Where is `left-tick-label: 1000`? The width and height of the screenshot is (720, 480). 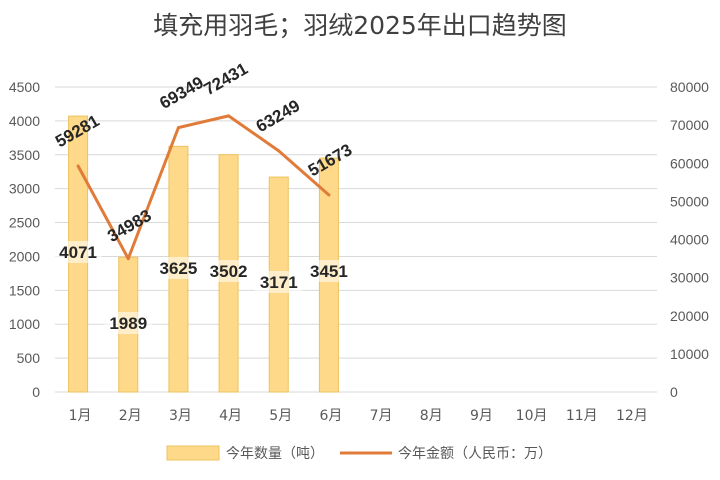
left-tick-label: 1000 is located at coordinates (24, 324).